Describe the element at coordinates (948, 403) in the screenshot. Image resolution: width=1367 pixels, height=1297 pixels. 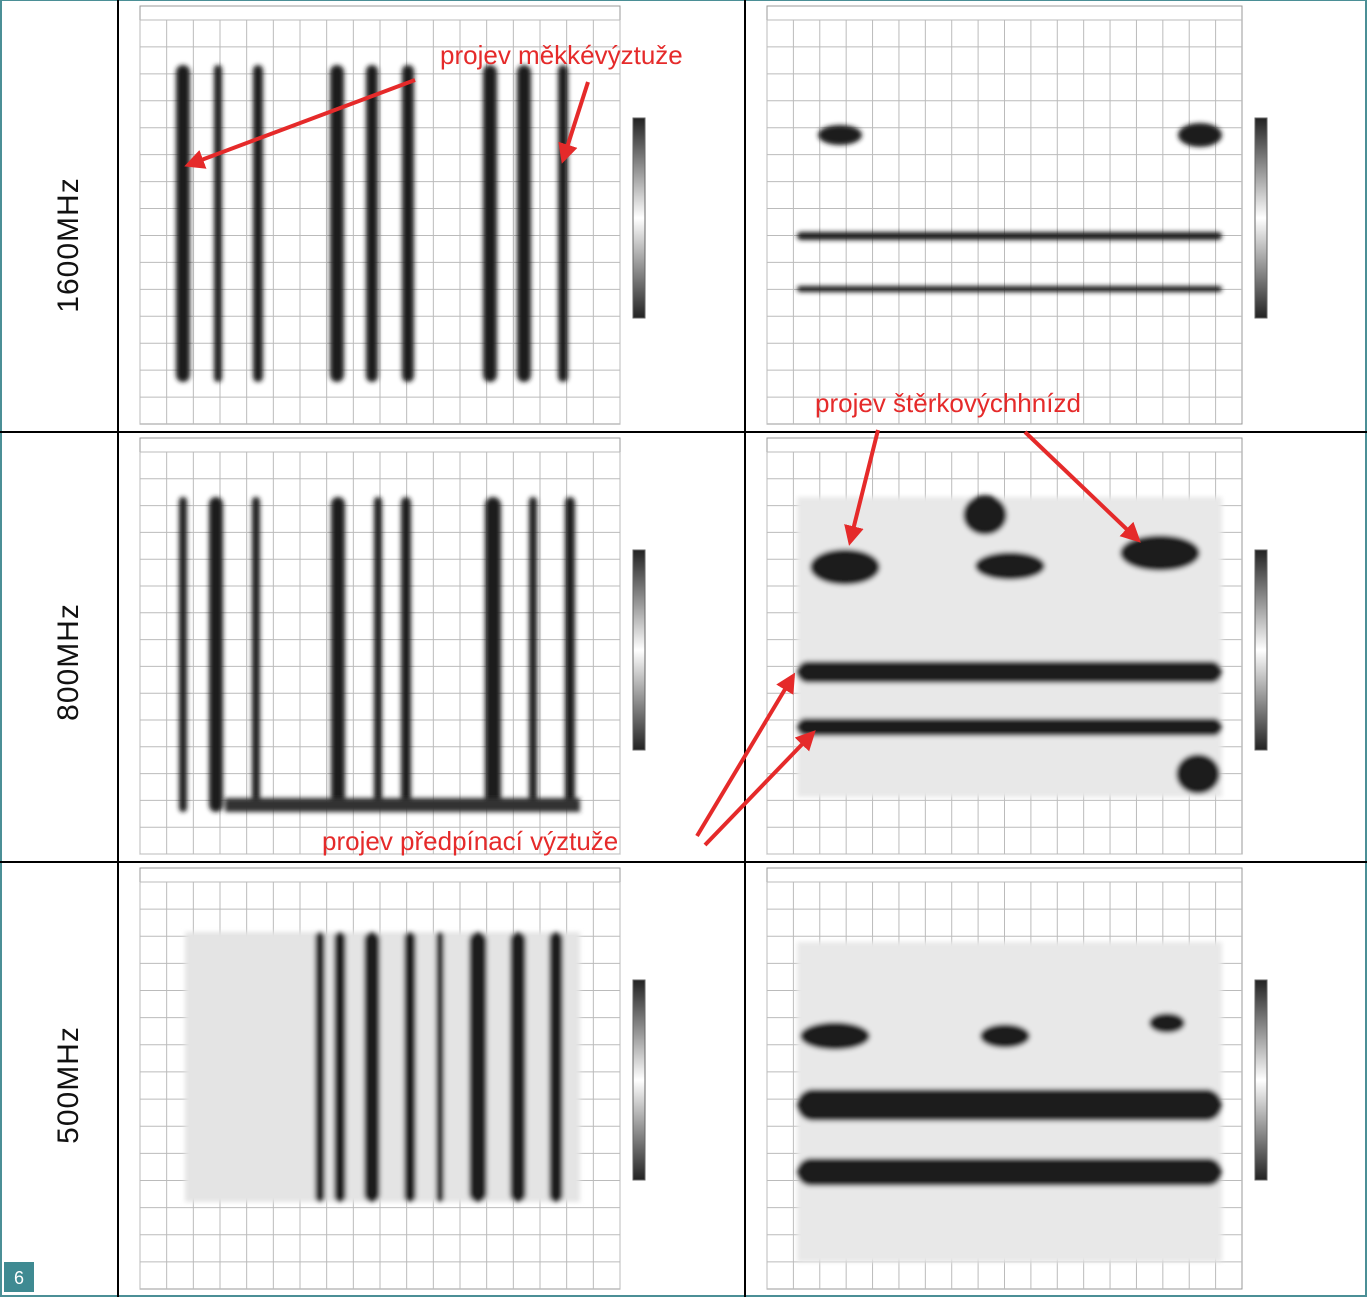
I see `annotation: projev štěrkovýchhnízd` at that location.